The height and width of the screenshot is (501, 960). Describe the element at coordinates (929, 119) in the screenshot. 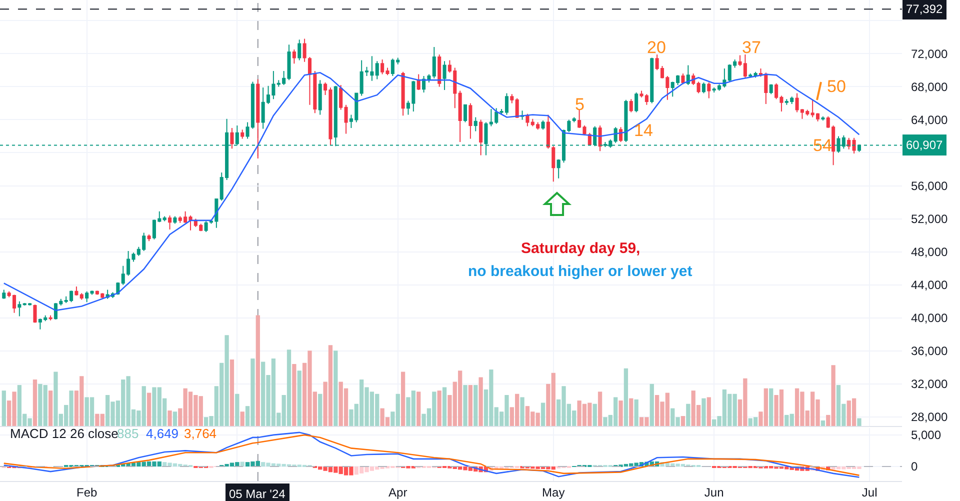

I see `y-tick-label: 64,000` at that location.